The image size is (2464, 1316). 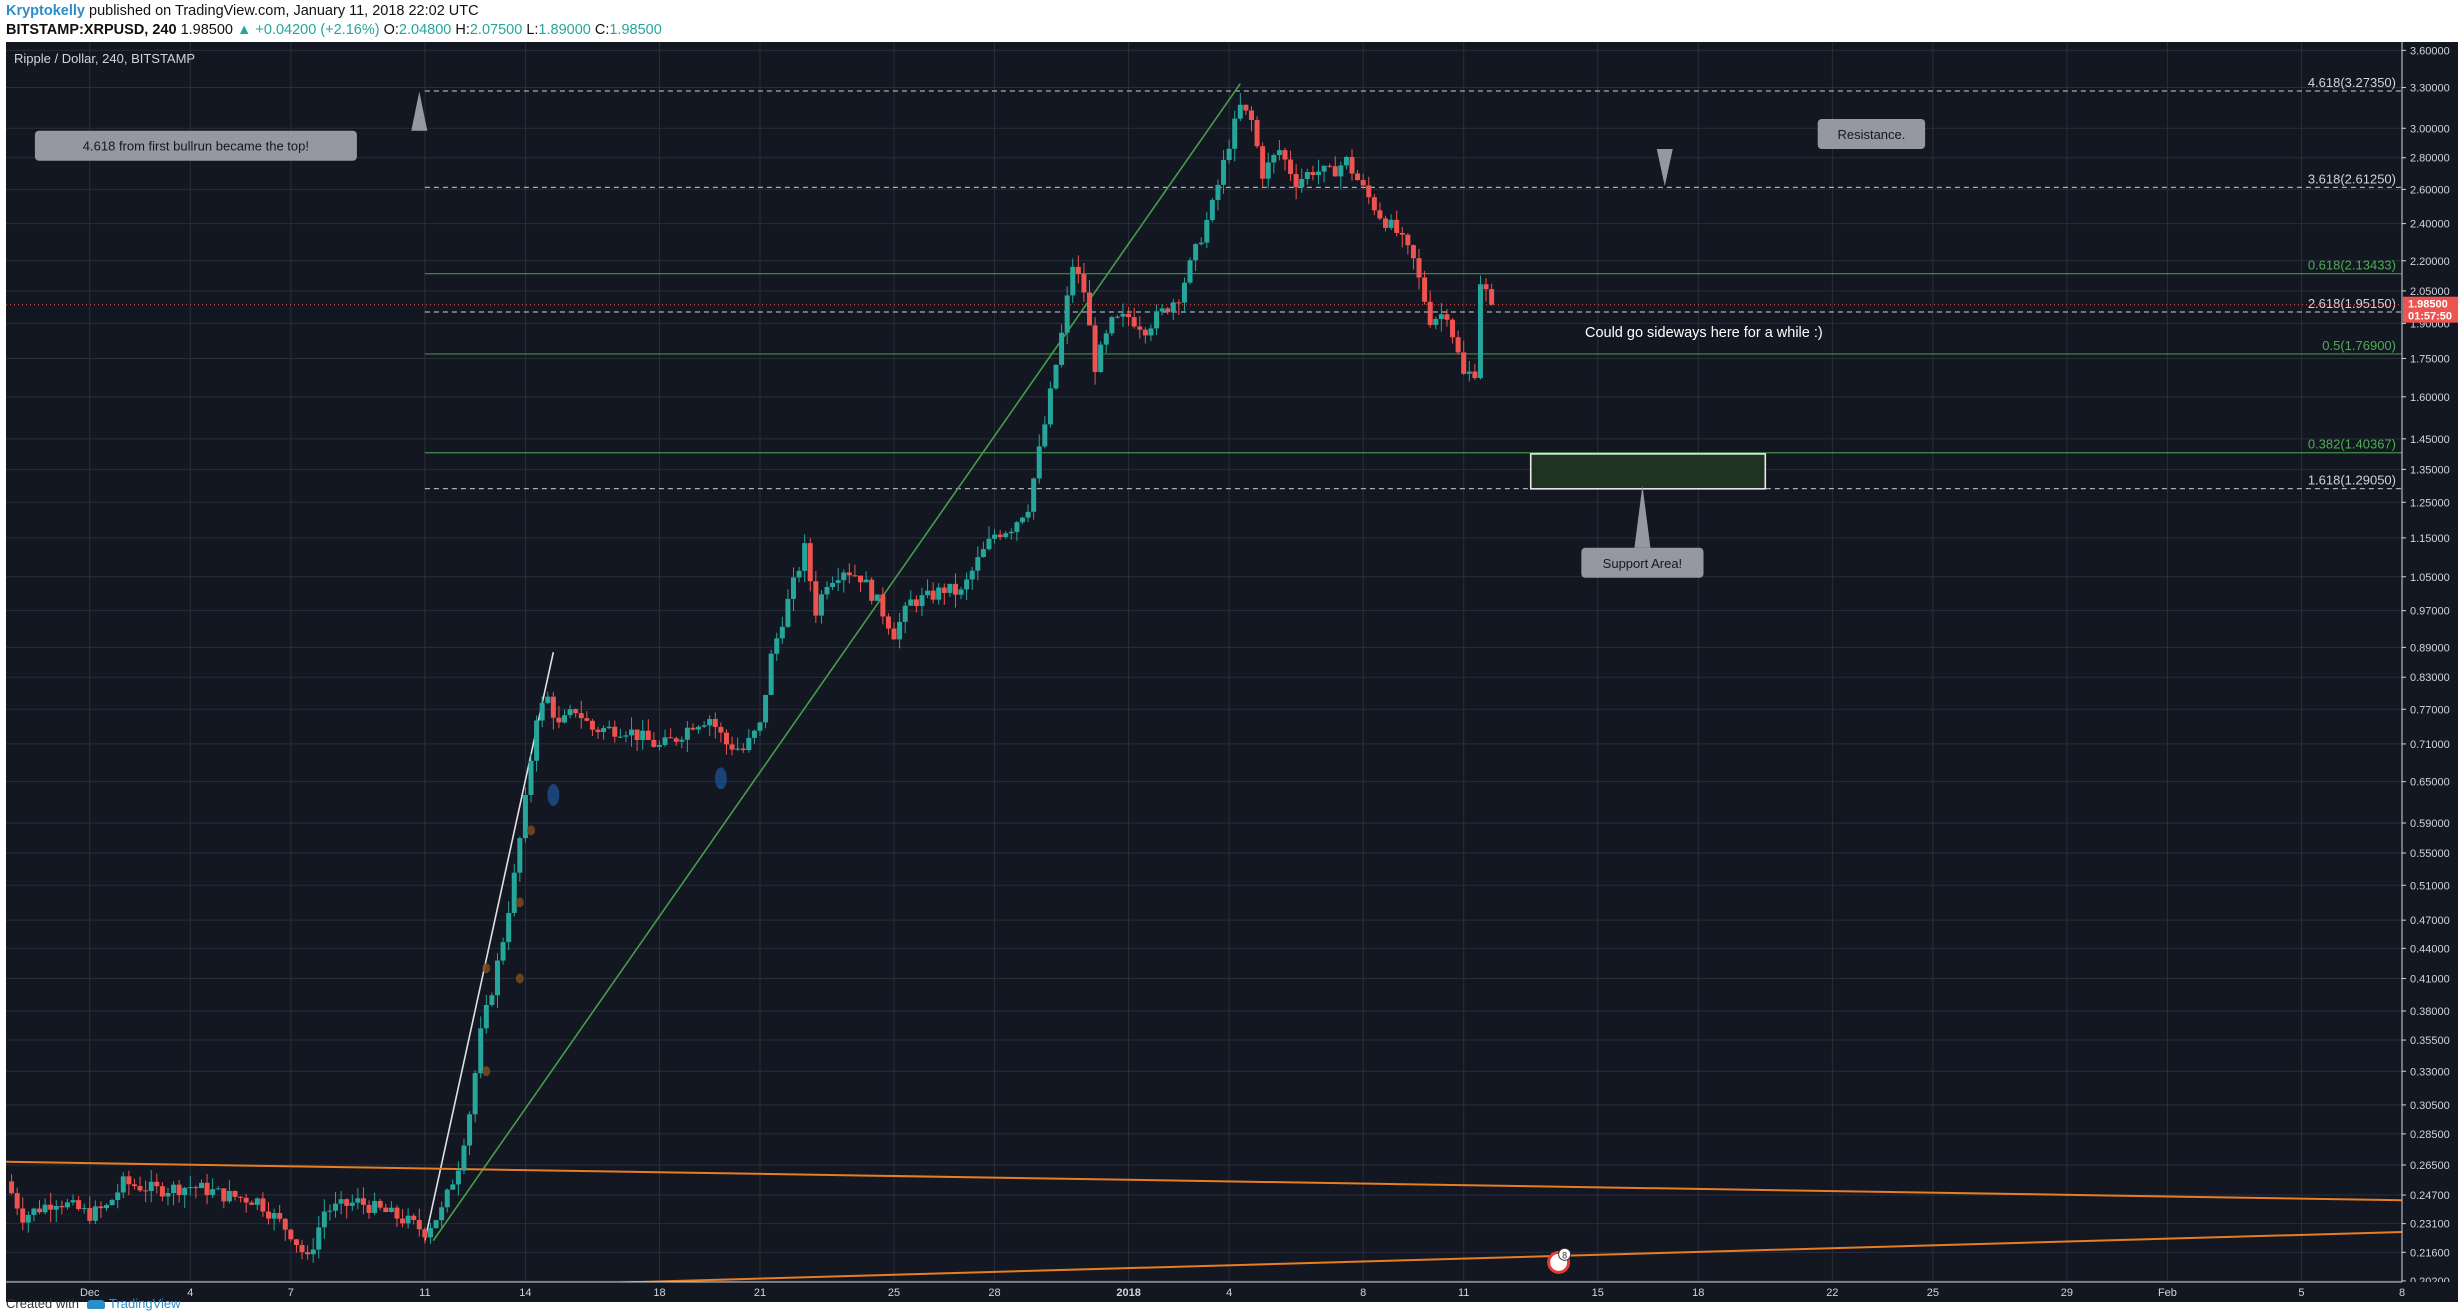 What do you see at coordinates (2430, 1225) in the screenshot?
I see `price-tick-label: 0.23100` at bounding box center [2430, 1225].